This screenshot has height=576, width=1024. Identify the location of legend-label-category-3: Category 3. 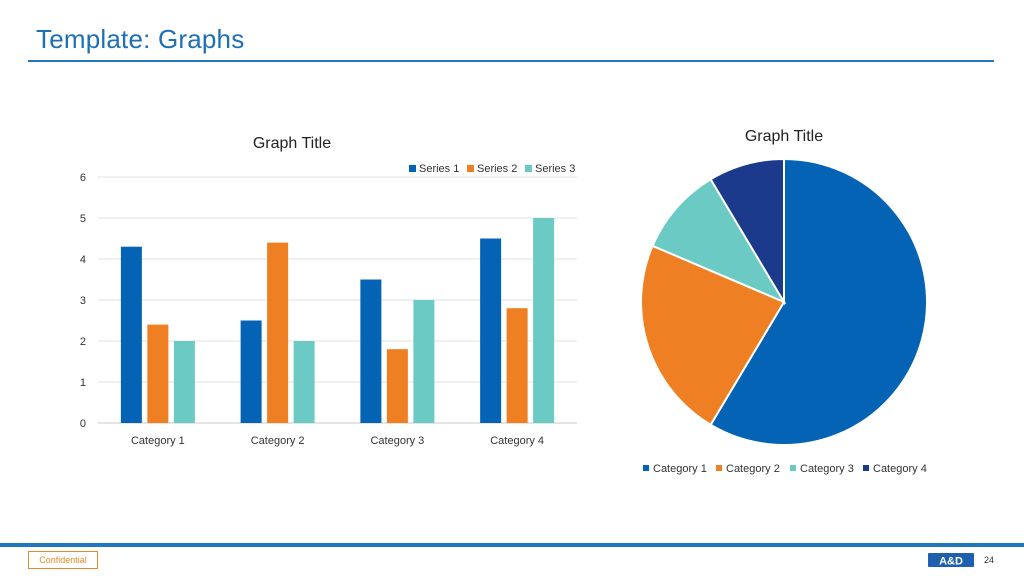
(827, 469).